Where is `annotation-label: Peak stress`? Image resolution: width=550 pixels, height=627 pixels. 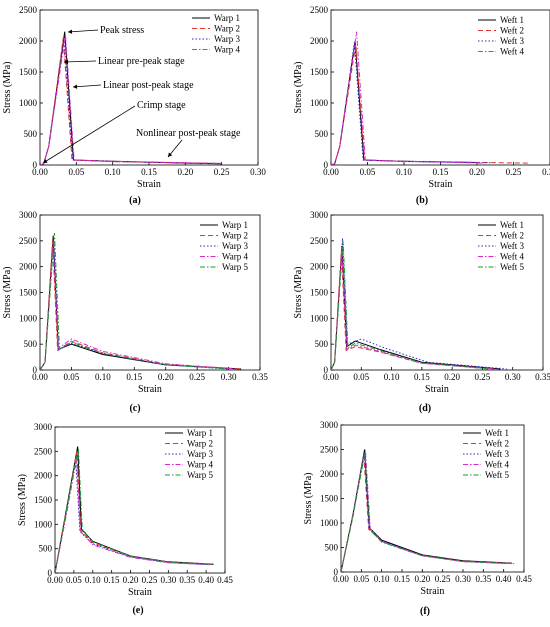
annotation-label: Peak stress is located at coordinates (122, 30).